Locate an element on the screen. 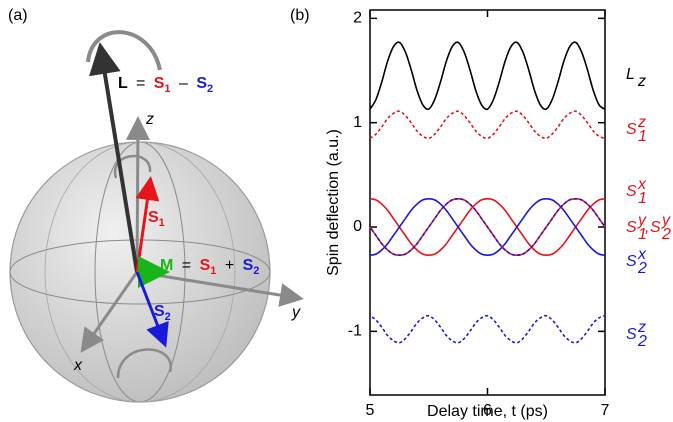  y-tick-label: 2 is located at coordinates (357, 18).